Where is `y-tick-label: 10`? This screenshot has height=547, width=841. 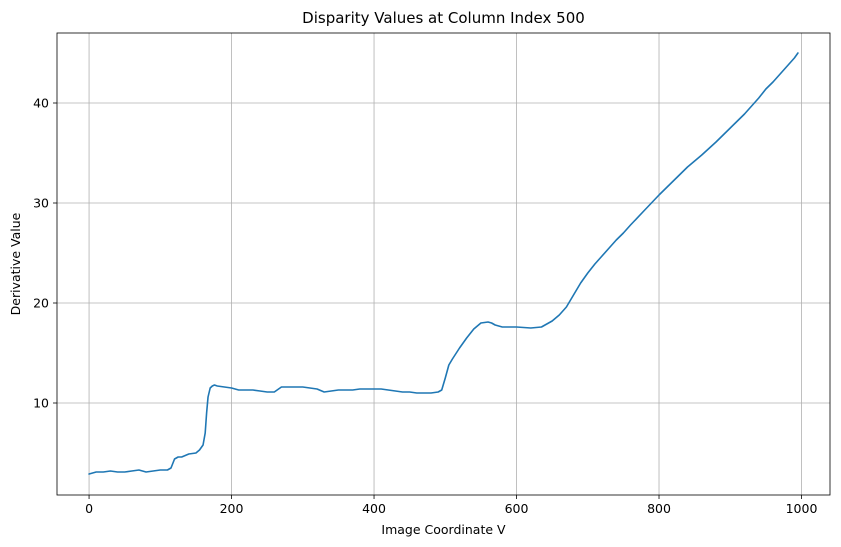 y-tick-label: 10 is located at coordinates (41, 403).